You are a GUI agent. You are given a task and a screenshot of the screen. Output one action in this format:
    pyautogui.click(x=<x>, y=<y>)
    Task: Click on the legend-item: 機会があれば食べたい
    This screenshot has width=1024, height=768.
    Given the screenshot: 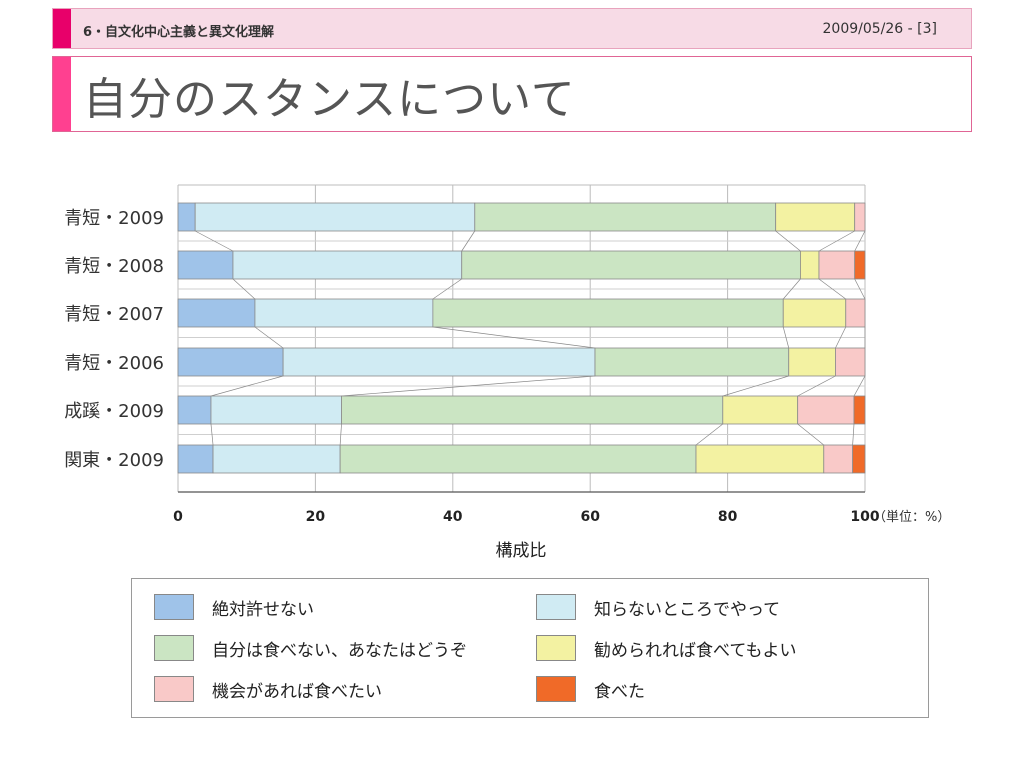 What is the action you would take?
    pyautogui.click(x=268, y=689)
    